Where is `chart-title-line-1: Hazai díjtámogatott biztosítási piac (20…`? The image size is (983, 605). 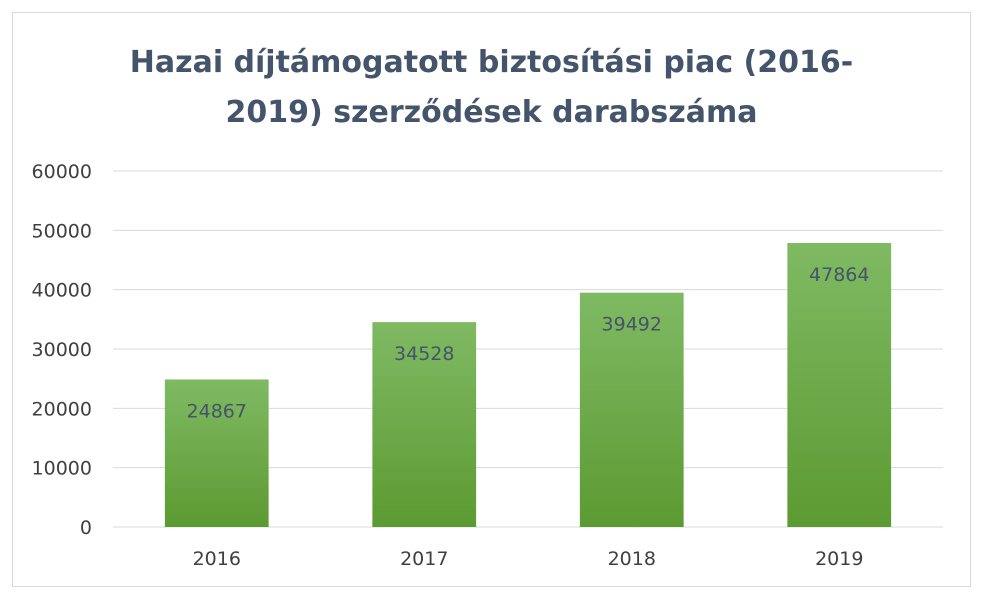
chart-title-line-1: Hazai díjtámogatott biztosítási piac (20… is located at coordinates (491, 62).